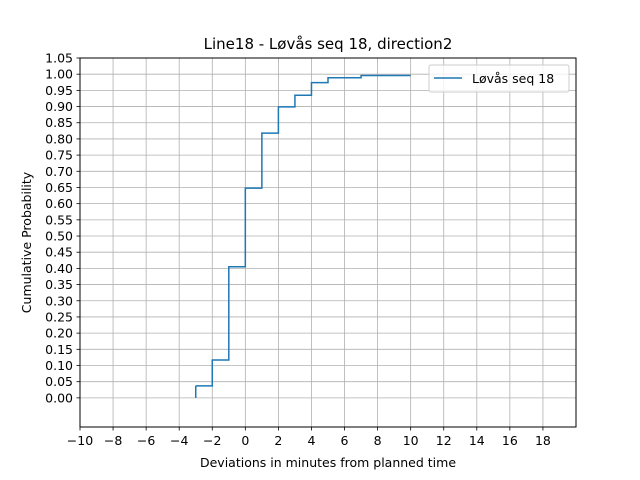 This screenshot has height=480, width=640. Describe the element at coordinates (378, 440) in the screenshot. I see `x-tick-label: 8` at that location.